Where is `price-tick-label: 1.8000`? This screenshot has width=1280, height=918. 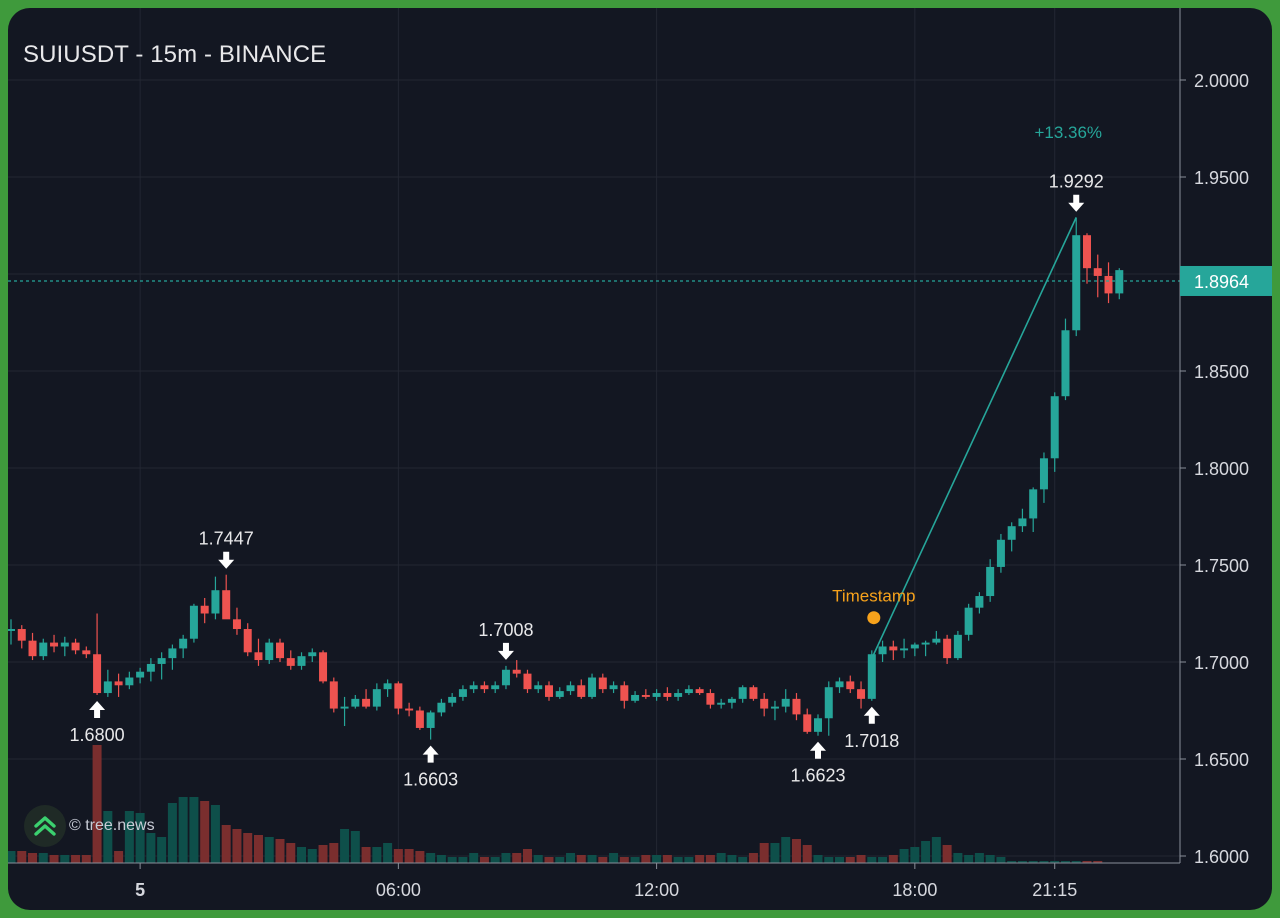
price-tick-label: 1.8000 is located at coordinates (1221, 469).